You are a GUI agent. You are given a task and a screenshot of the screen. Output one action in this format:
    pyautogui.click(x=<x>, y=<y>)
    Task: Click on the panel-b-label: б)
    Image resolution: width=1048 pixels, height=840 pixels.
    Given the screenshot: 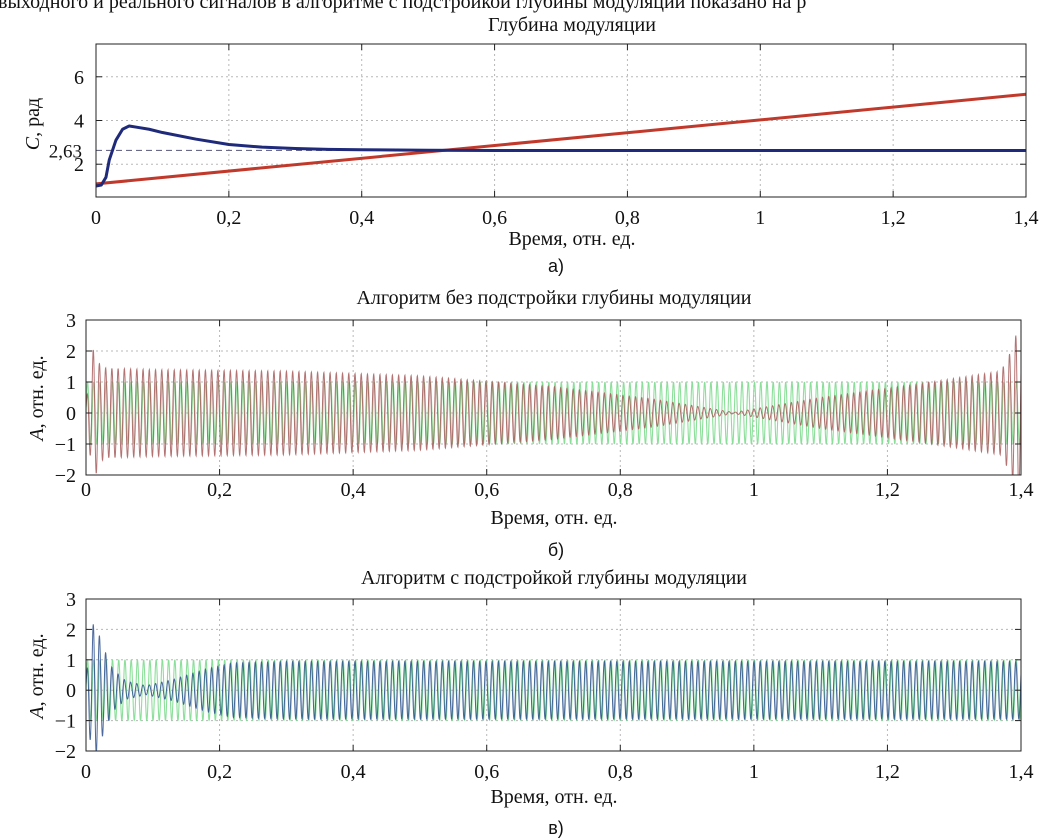 What is the action you would take?
    pyautogui.click(x=556, y=550)
    